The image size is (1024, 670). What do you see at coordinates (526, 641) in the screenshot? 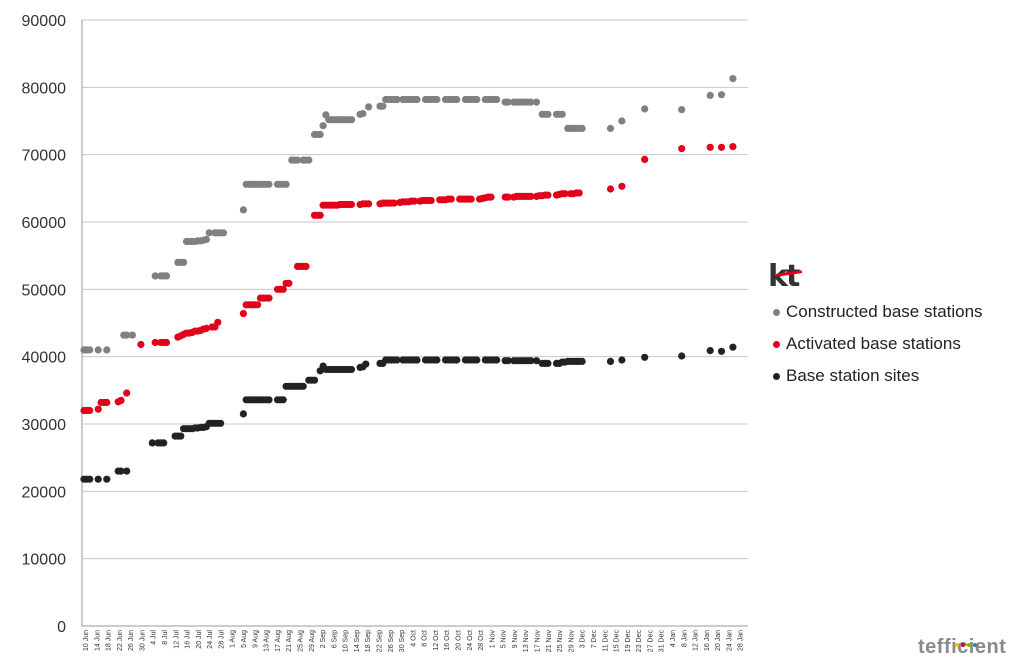
I see `x-tick-label: 13 Nov` at bounding box center [526, 641].